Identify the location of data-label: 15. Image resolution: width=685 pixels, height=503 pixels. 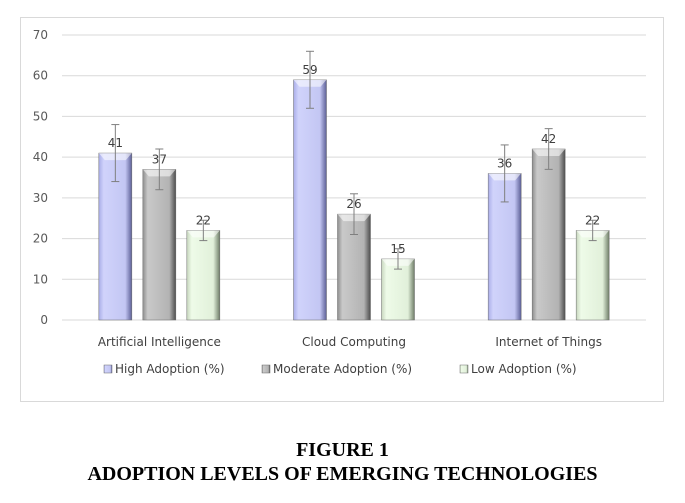
(397, 249).